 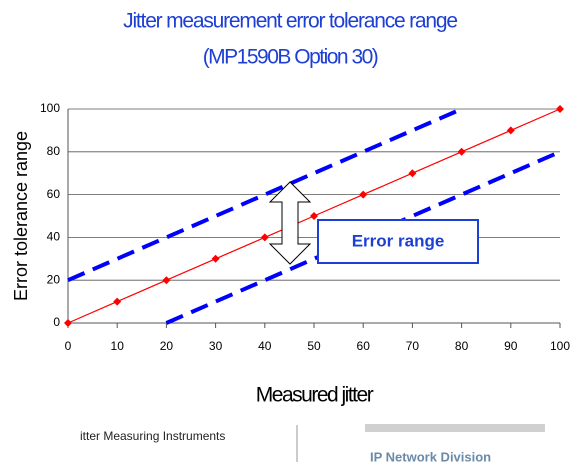 What do you see at coordinates (314, 346) in the screenshot?
I see `x-tick-label: 50` at bounding box center [314, 346].